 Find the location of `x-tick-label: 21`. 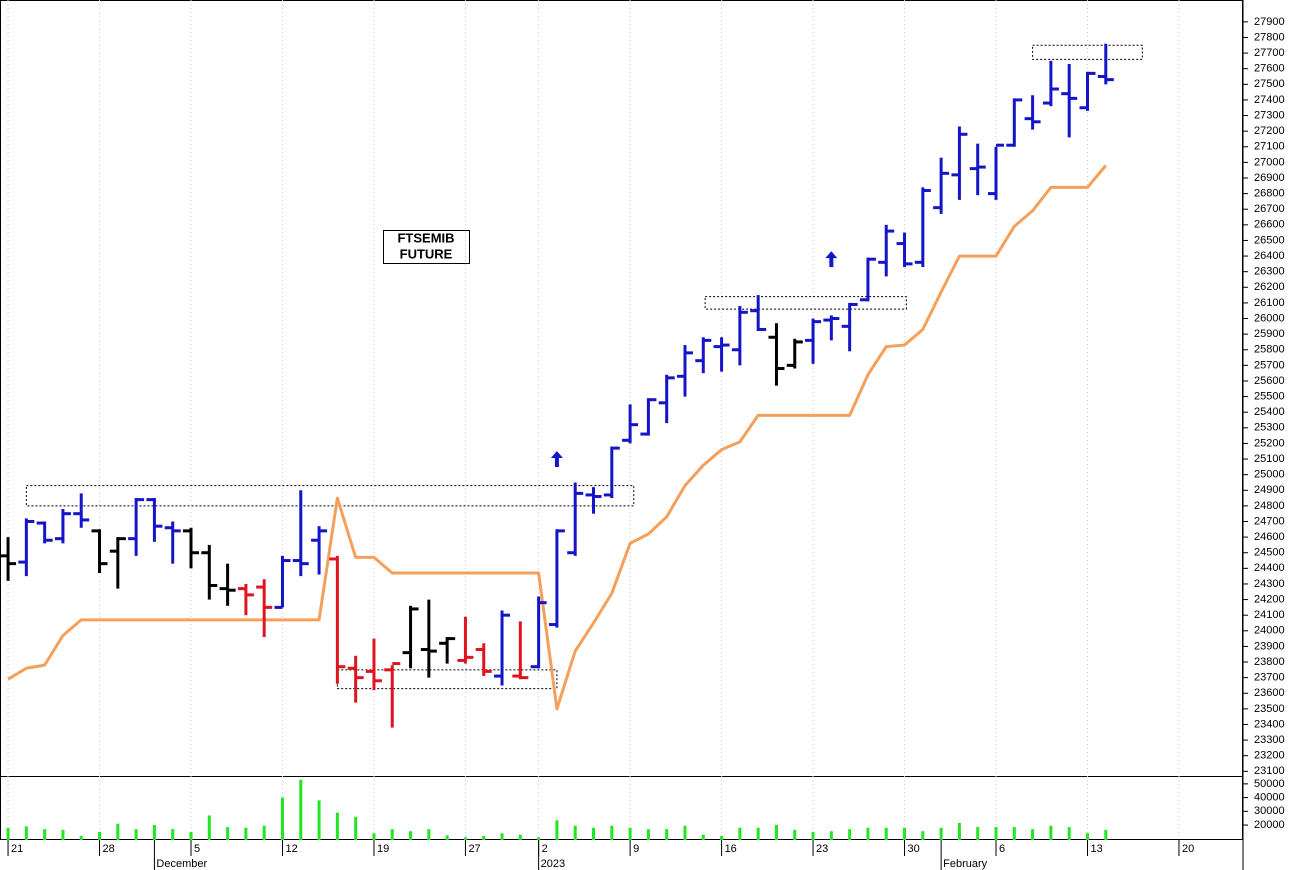

x-tick-label: 21 is located at coordinates (17, 849).